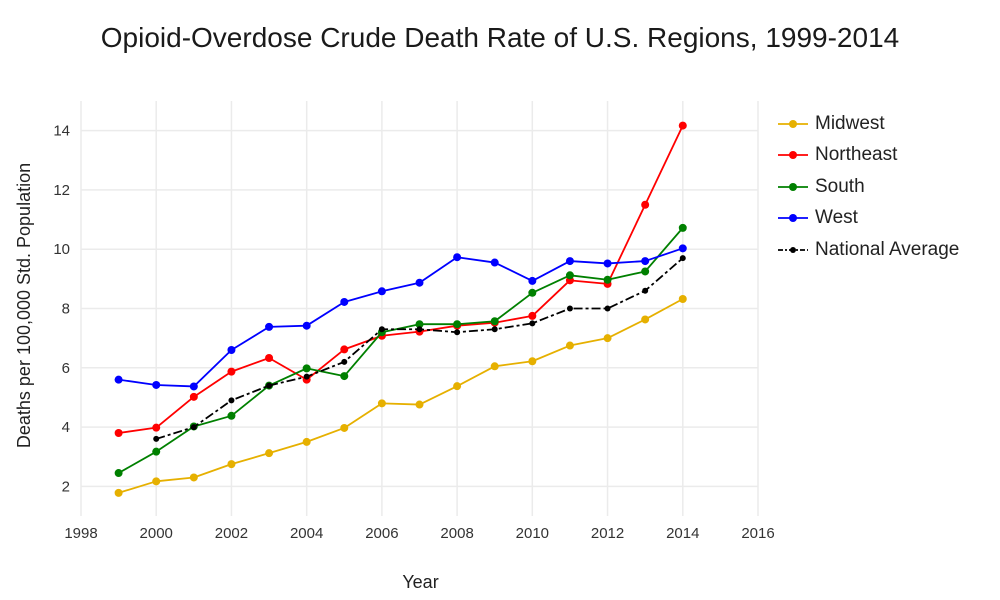 This screenshot has height=600, width=1000. Describe the element at coordinates (306, 533) in the screenshot. I see `x-tick-label: 2004` at that location.